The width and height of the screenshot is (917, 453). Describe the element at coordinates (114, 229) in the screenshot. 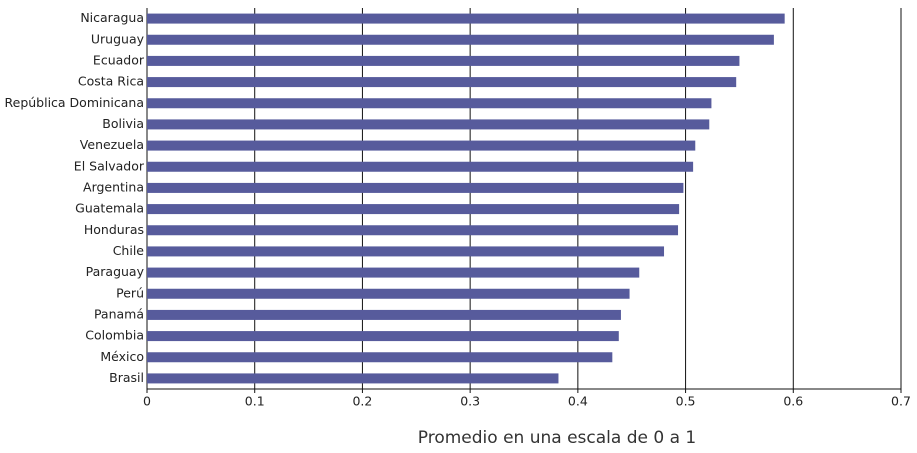

I see `y-tick-label: Honduras` at that location.